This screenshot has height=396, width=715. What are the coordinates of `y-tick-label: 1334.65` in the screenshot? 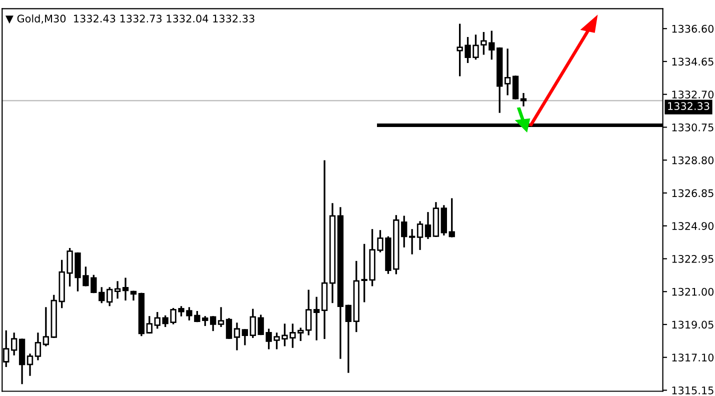 It's located at (693, 62).